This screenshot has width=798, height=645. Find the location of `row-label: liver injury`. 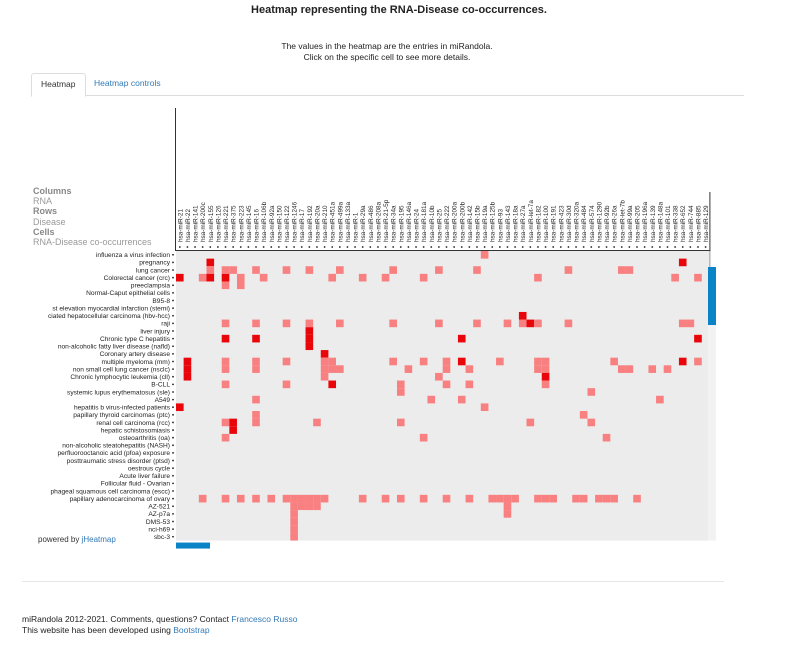

row-label: liver injury is located at coordinates (155, 331).